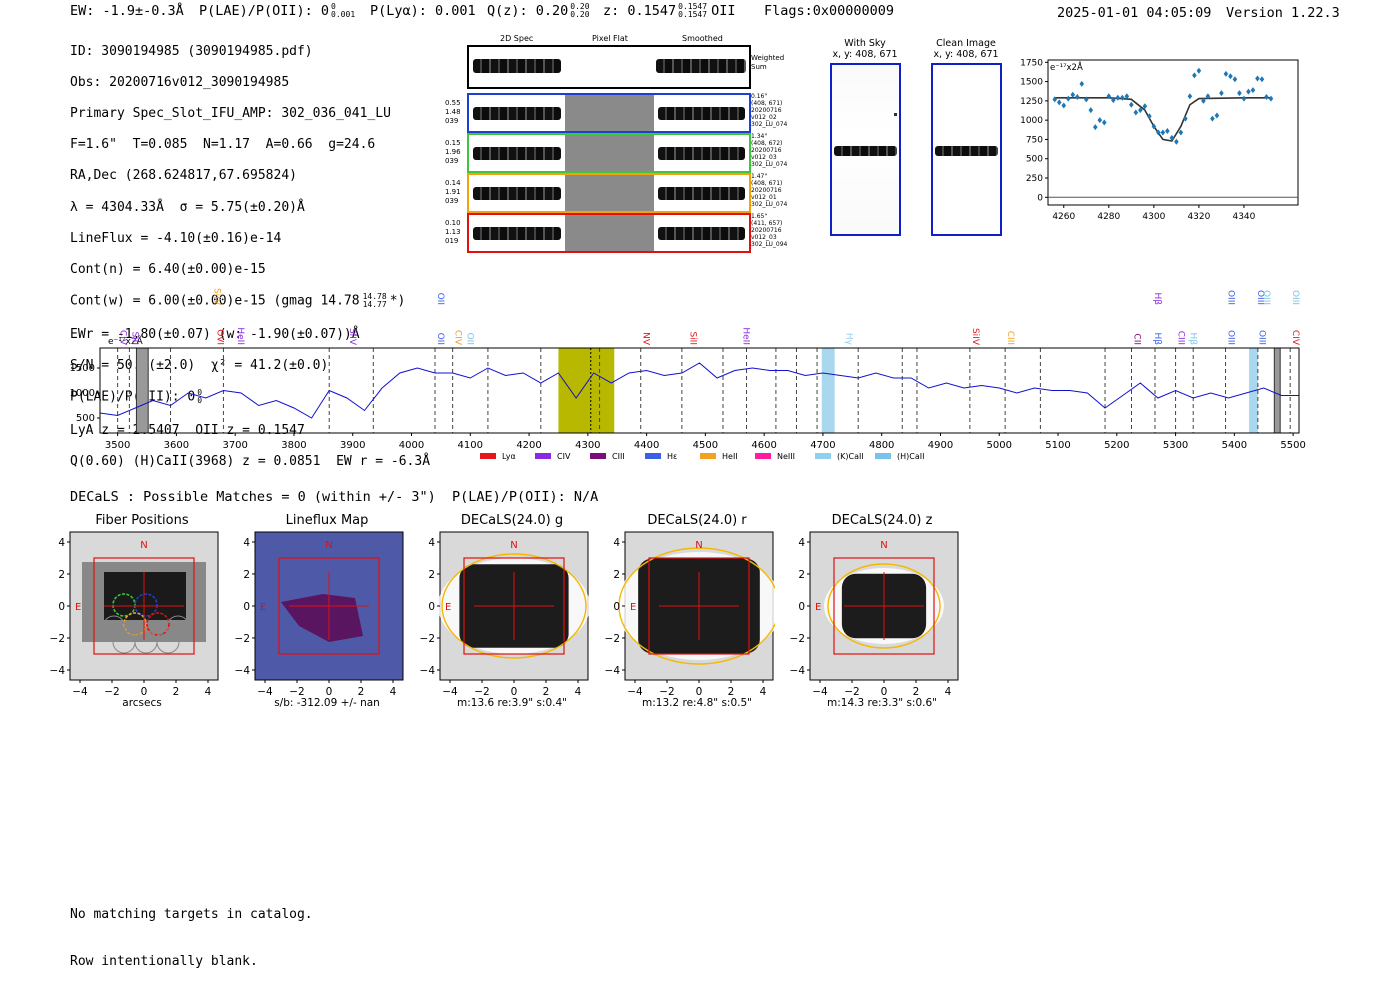 The width and height of the screenshot is (1400, 985). I want to click on header-version: Version 1.22.3, so click(1283, 13).